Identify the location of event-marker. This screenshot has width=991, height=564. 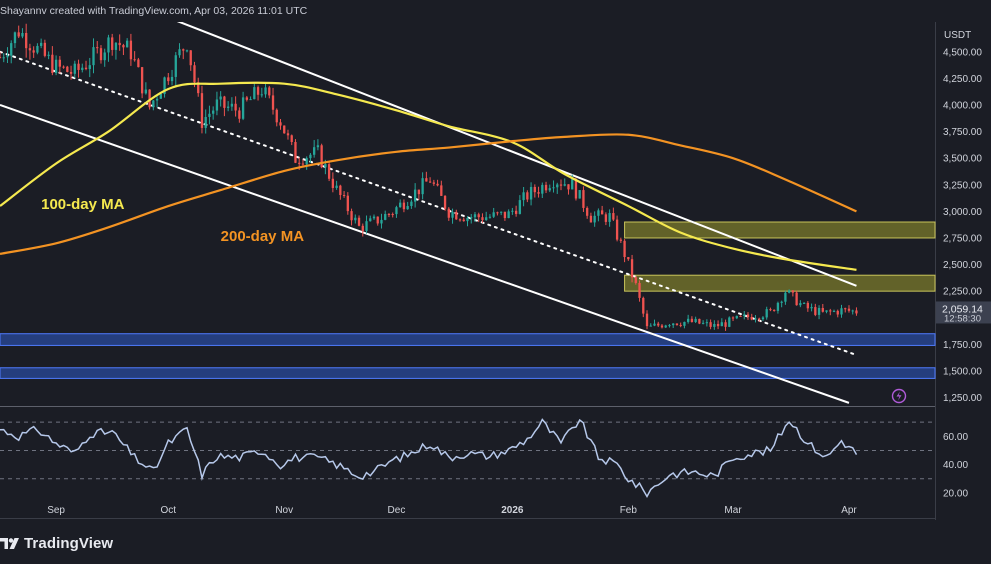
(899, 396).